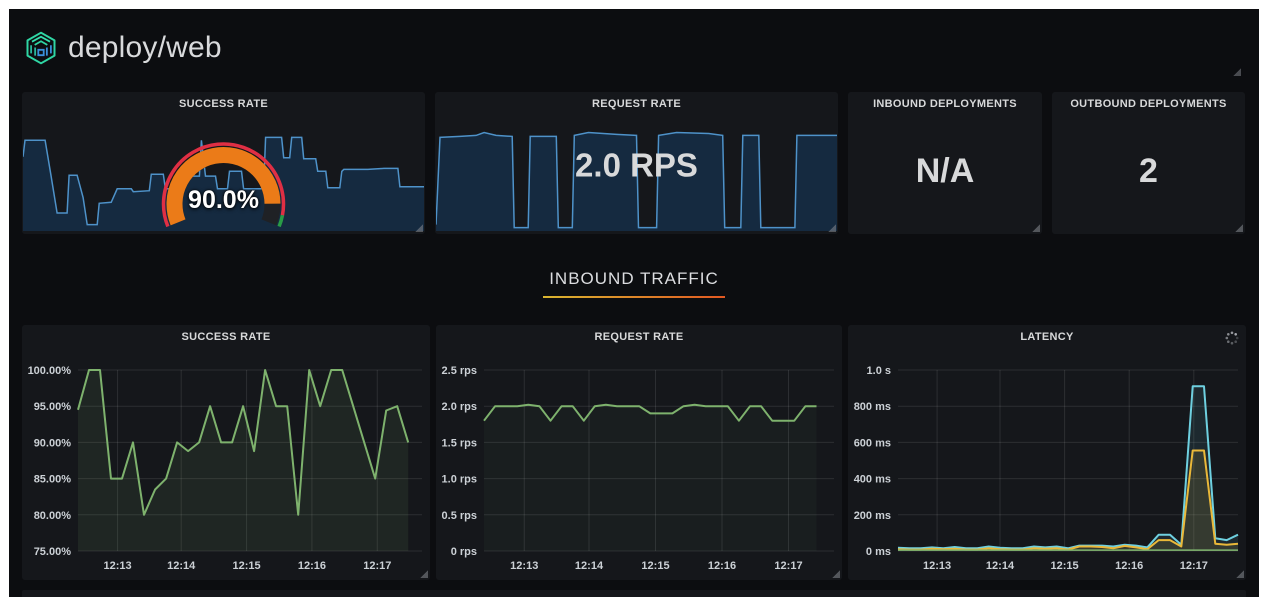 Image resolution: width=1268 pixels, height=606 pixels. What do you see at coordinates (53, 443) in the screenshot?
I see `svg-text: 90.00%` at bounding box center [53, 443].